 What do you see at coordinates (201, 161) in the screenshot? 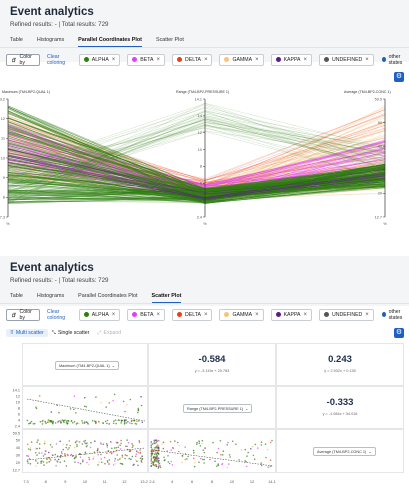
I see `axis-1: 14.1 14 12 10 8 6 4 2.4%` at bounding box center [201, 161].